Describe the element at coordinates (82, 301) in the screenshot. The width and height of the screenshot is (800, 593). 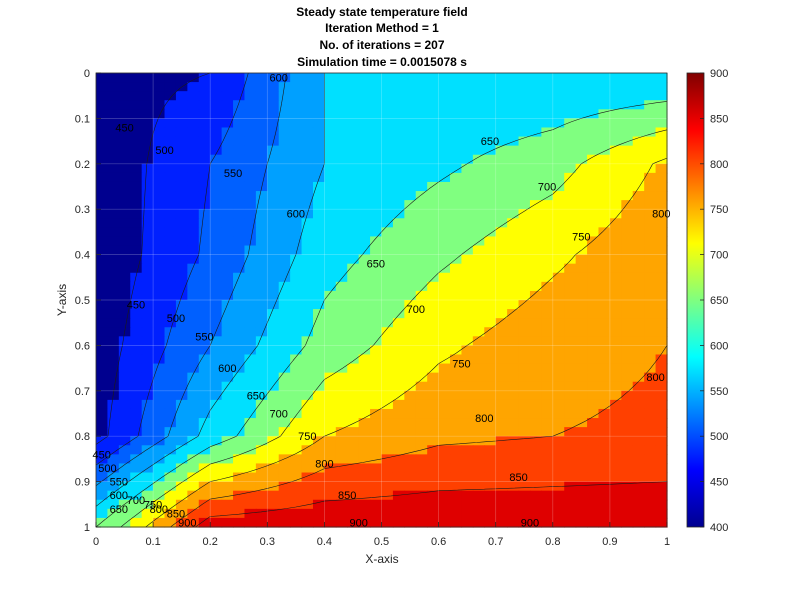
I see `y-tick-label: 0.5` at that location.